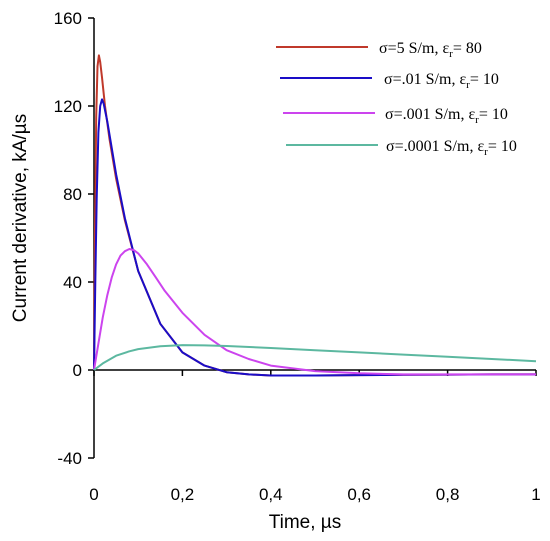  I want to click on x-tick-label: 0,2, so click(183, 494).